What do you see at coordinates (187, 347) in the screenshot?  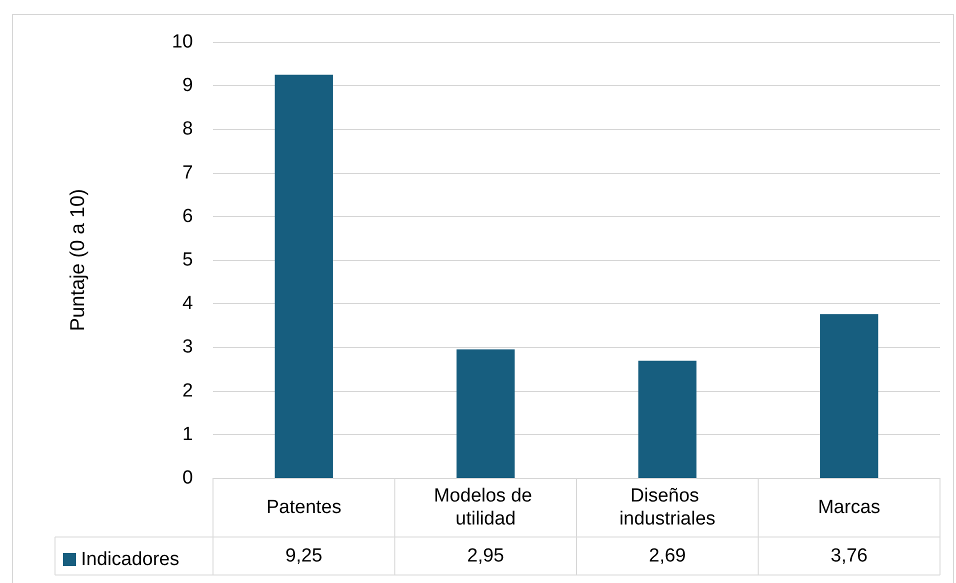 I see `y-tick-label: 3` at bounding box center [187, 347].